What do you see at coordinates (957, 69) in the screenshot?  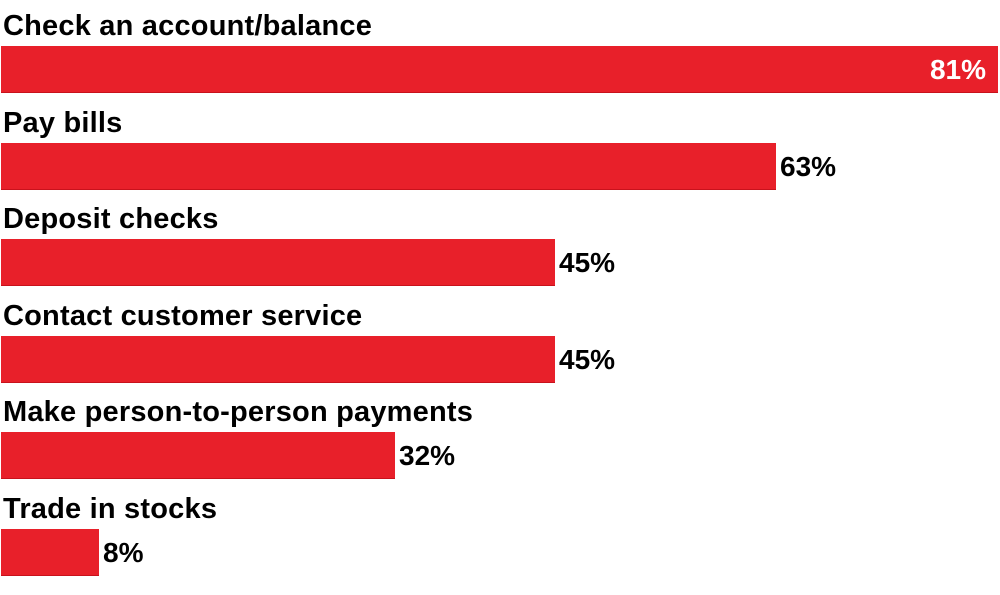 I see `value-label: 81%` at bounding box center [957, 69].